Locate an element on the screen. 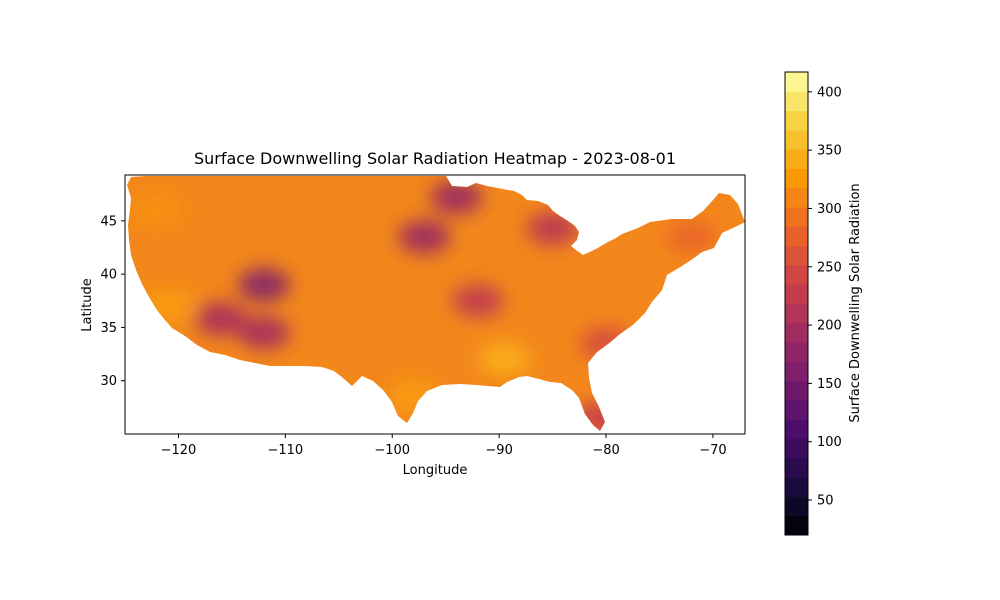 This screenshot has width=1000, height=600. x-axis-label: Longitude is located at coordinates (435, 470).